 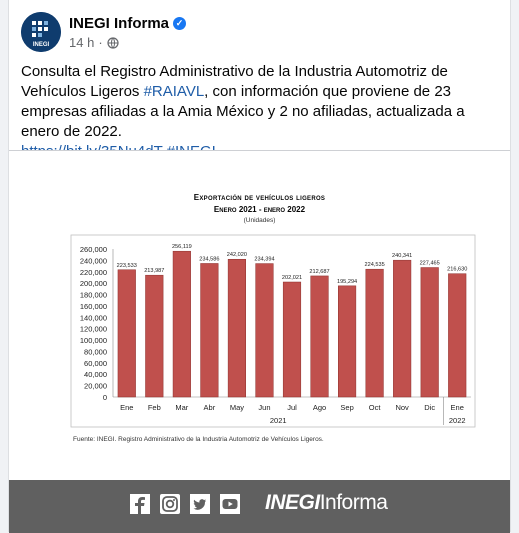 What do you see at coordinates (230, 504) in the screenshot?
I see `youtube-icon` at bounding box center [230, 504].